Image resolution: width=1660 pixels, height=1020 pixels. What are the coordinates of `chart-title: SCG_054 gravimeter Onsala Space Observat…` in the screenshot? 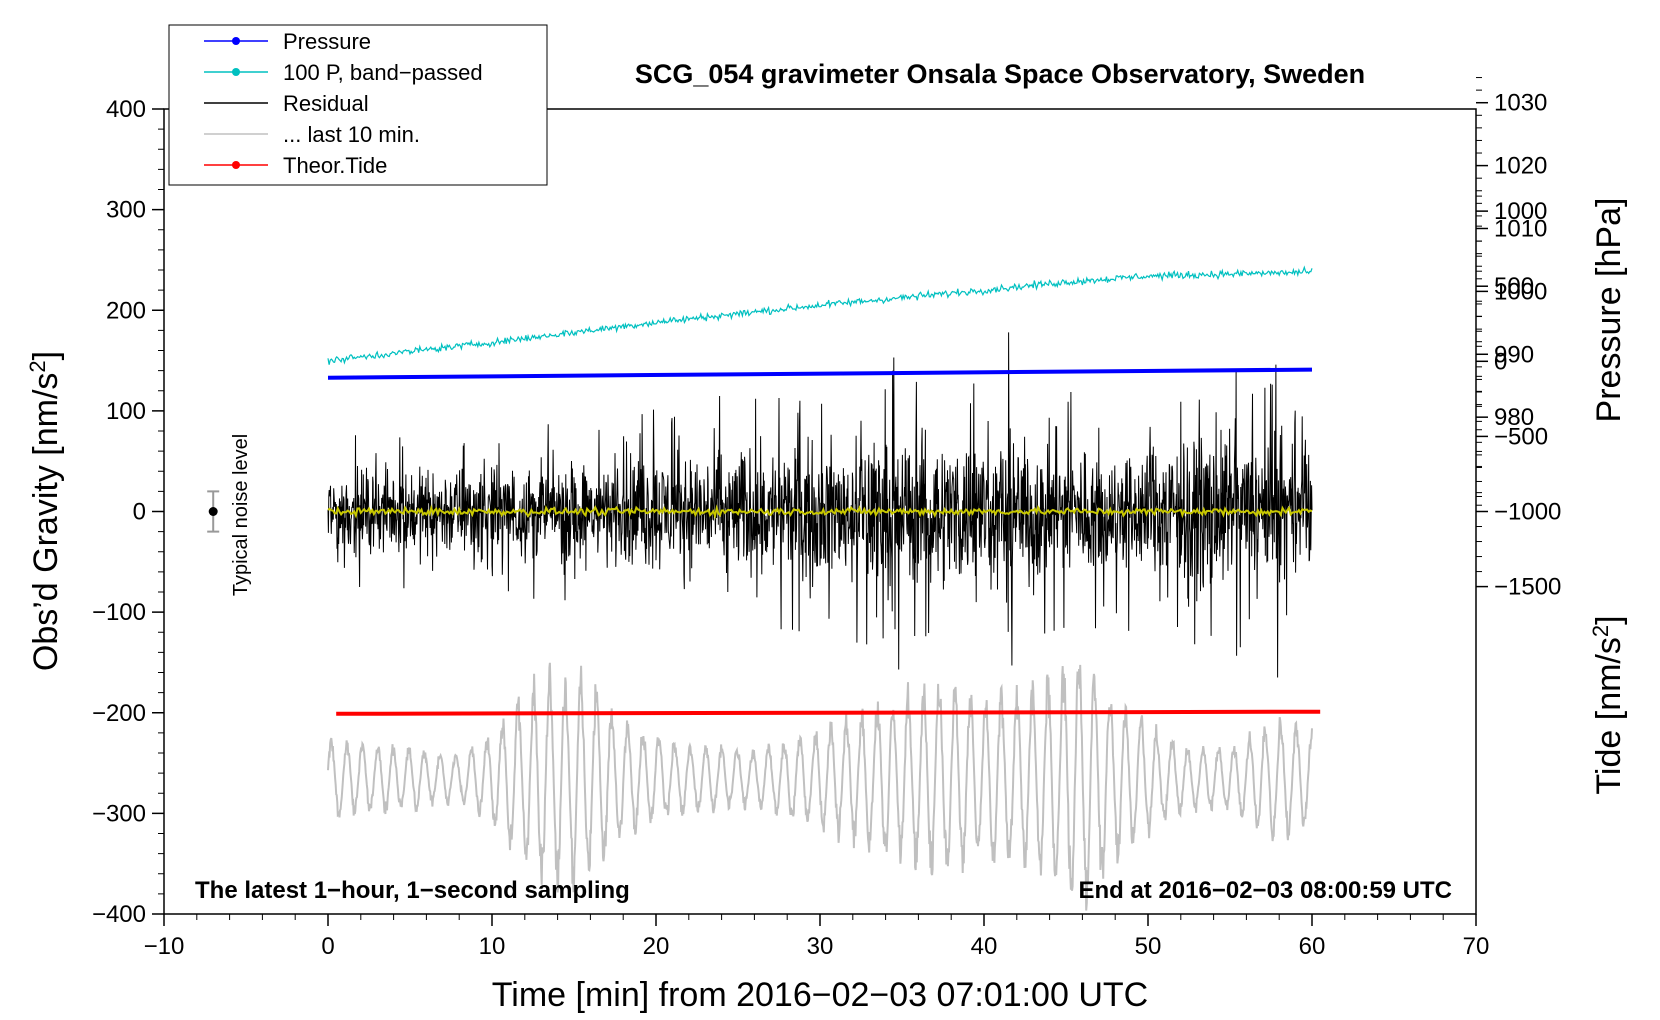 It's located at (1000, 74).